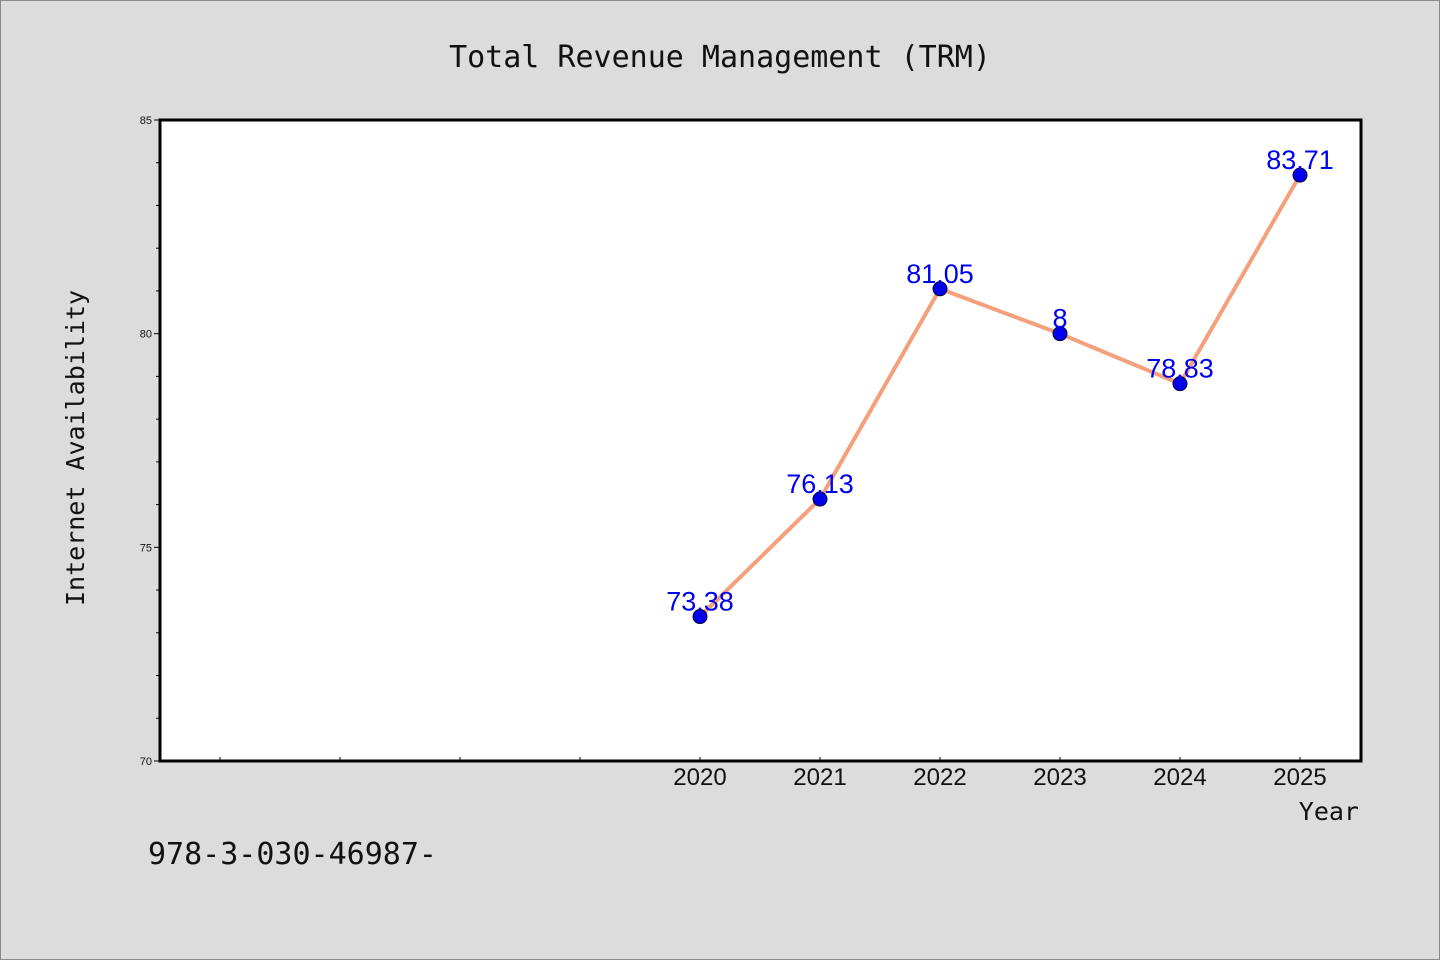  Describe the element at coordinates (1059, 319) in the screenshot. I see `data-label: 8` at that location.